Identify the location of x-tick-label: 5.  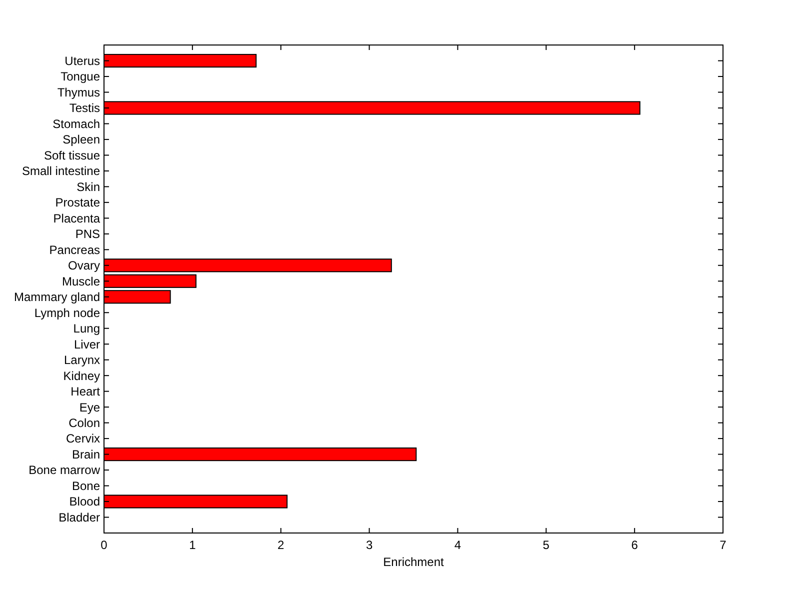
(546, 545).